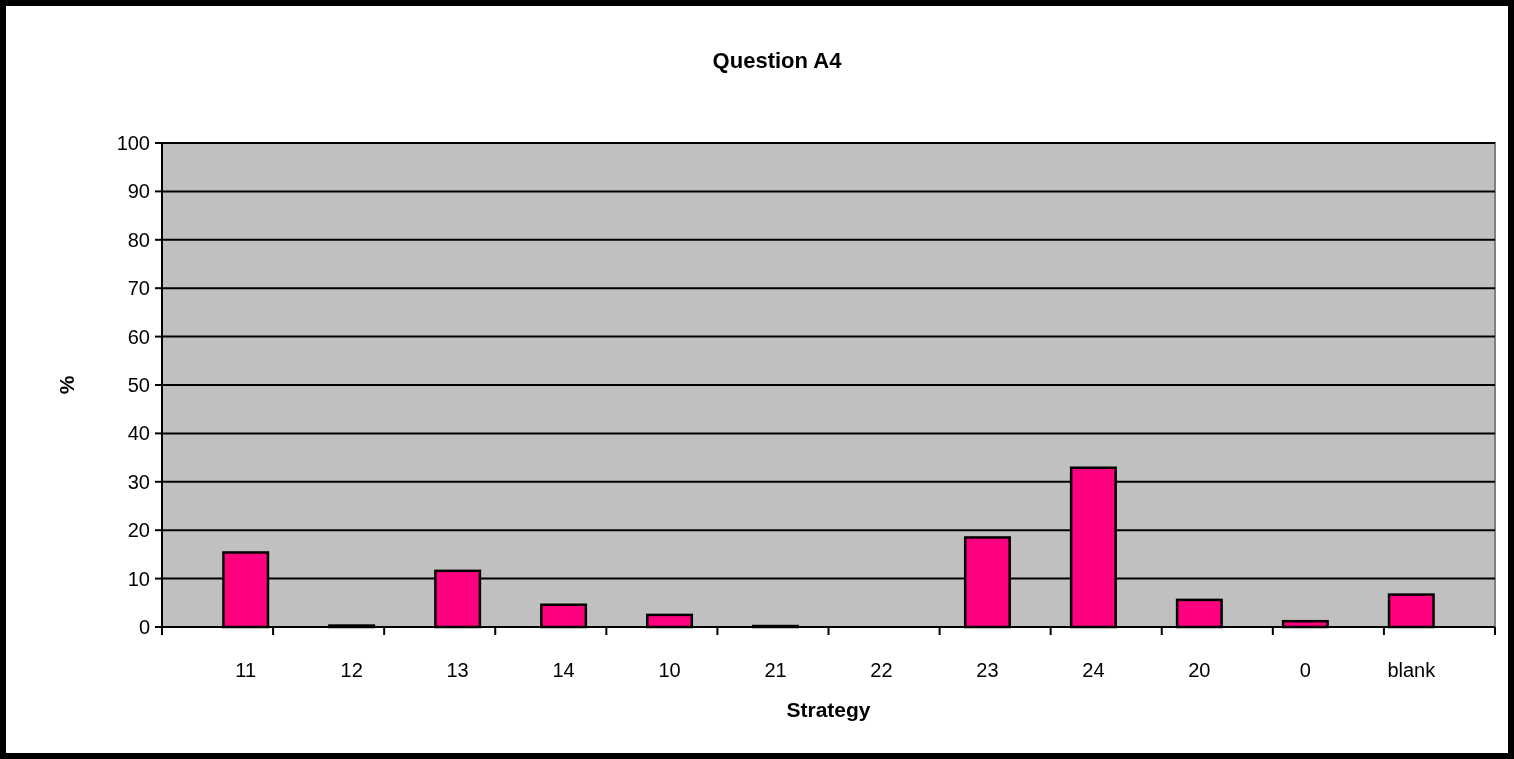  What do you see at coordinates (828, 709) in the screenshot?
I see `x-axis-title: Strategy` at bounding box center [828, 709].